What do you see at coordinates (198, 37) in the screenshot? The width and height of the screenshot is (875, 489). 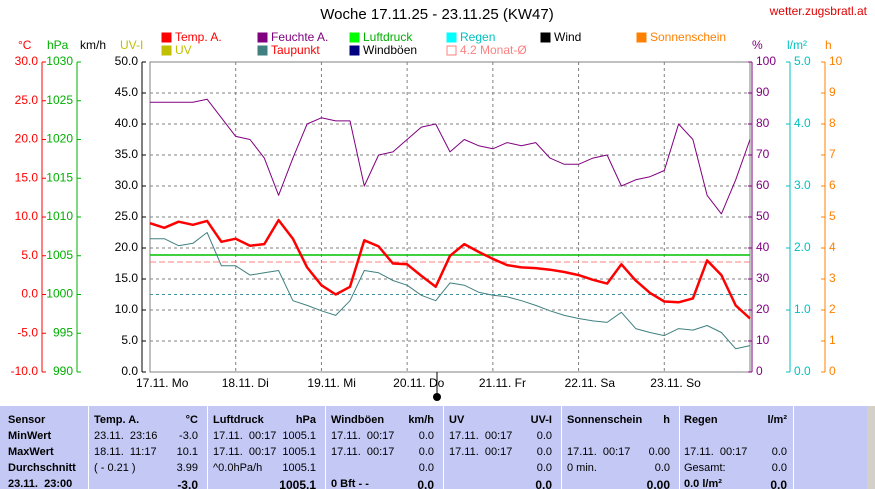 I see `legend-label: Temp. A.` at bounding box center [198, 37].